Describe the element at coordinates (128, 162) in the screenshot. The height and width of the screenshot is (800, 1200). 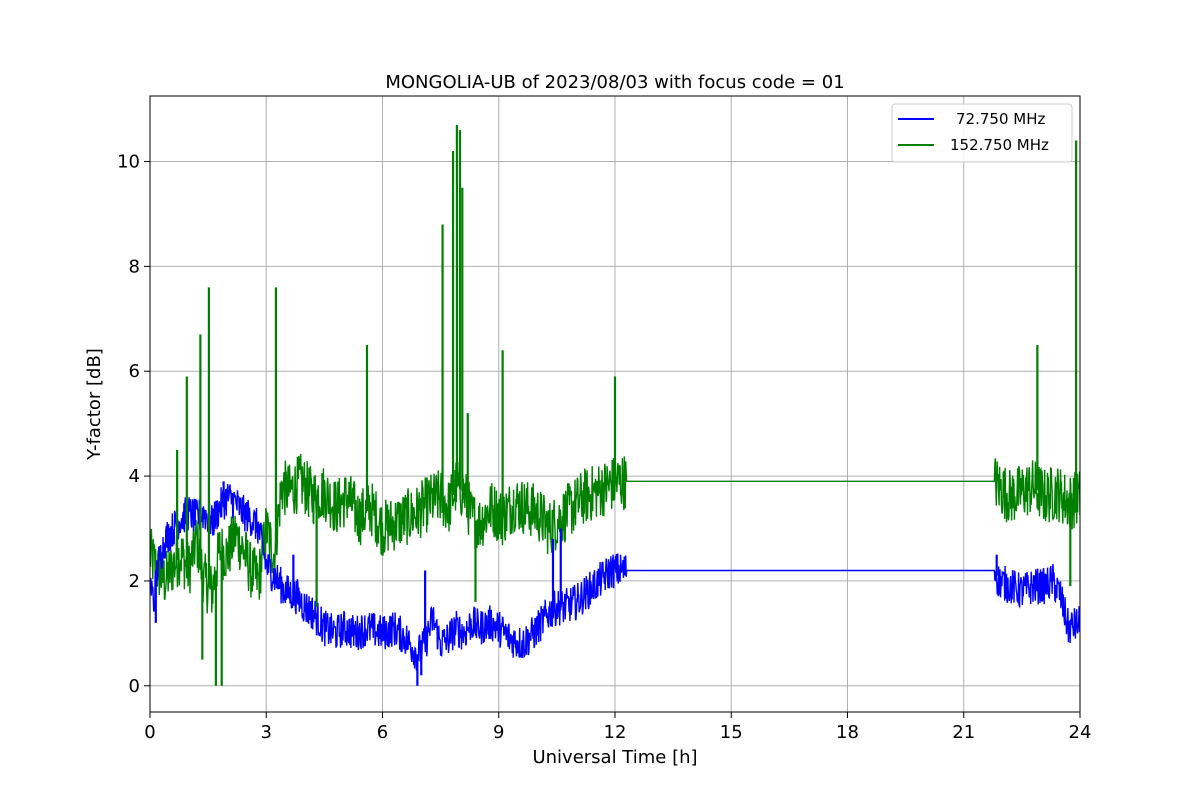
I see `y-tick-label: 10` at that location.